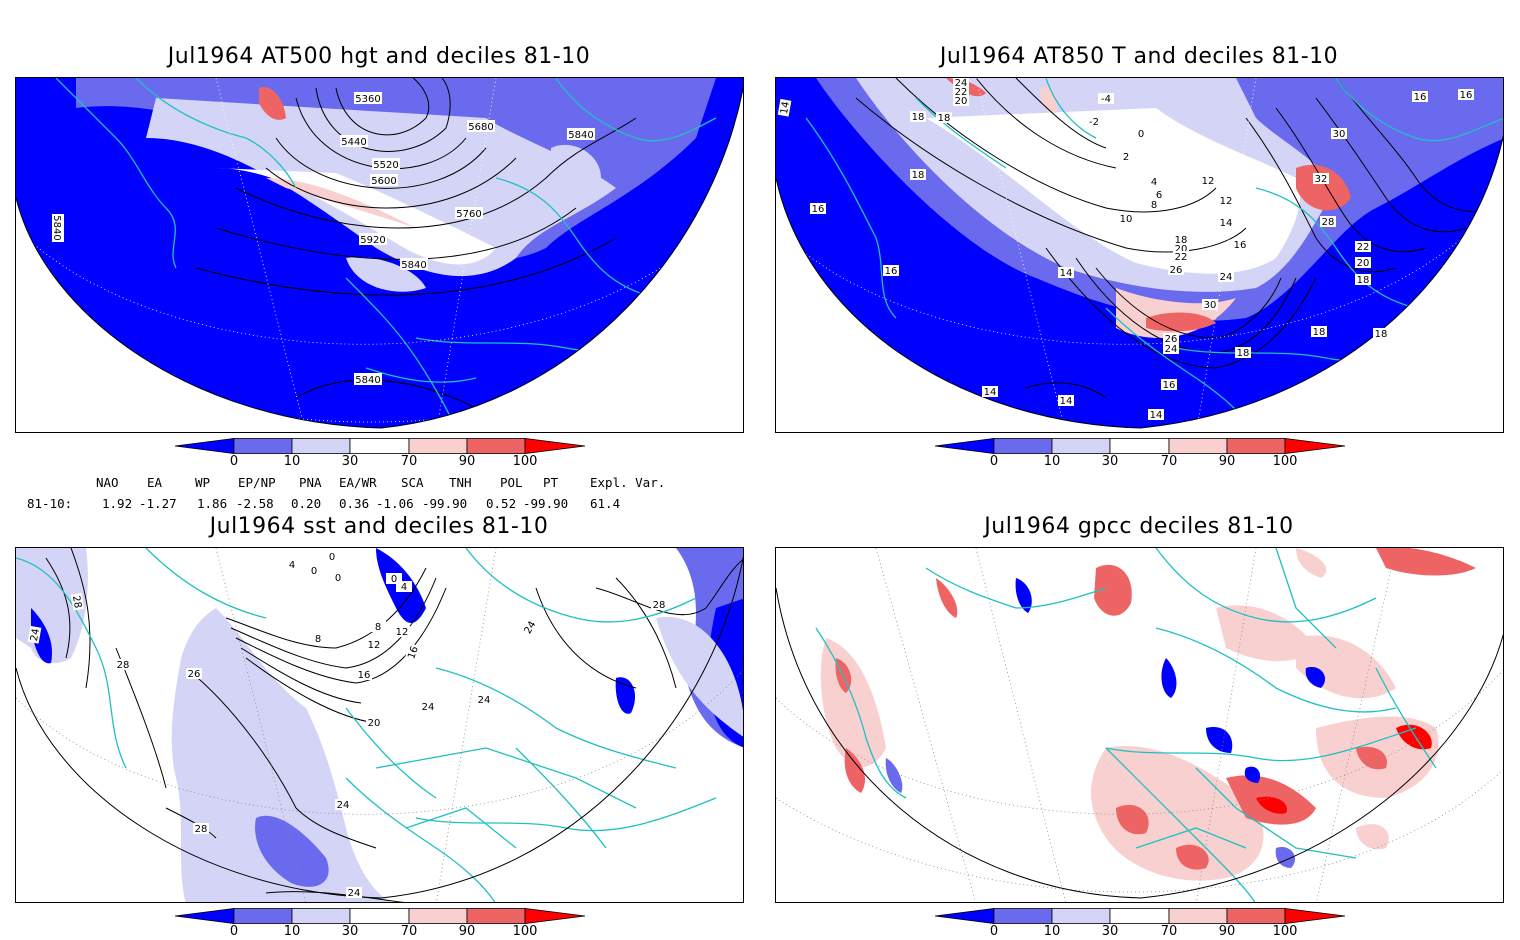 This screenshot has height=940, width=1520. Describe the element at coordinates (257, 482) in the screenshot. I see `index-header: EP/NP` at that location.